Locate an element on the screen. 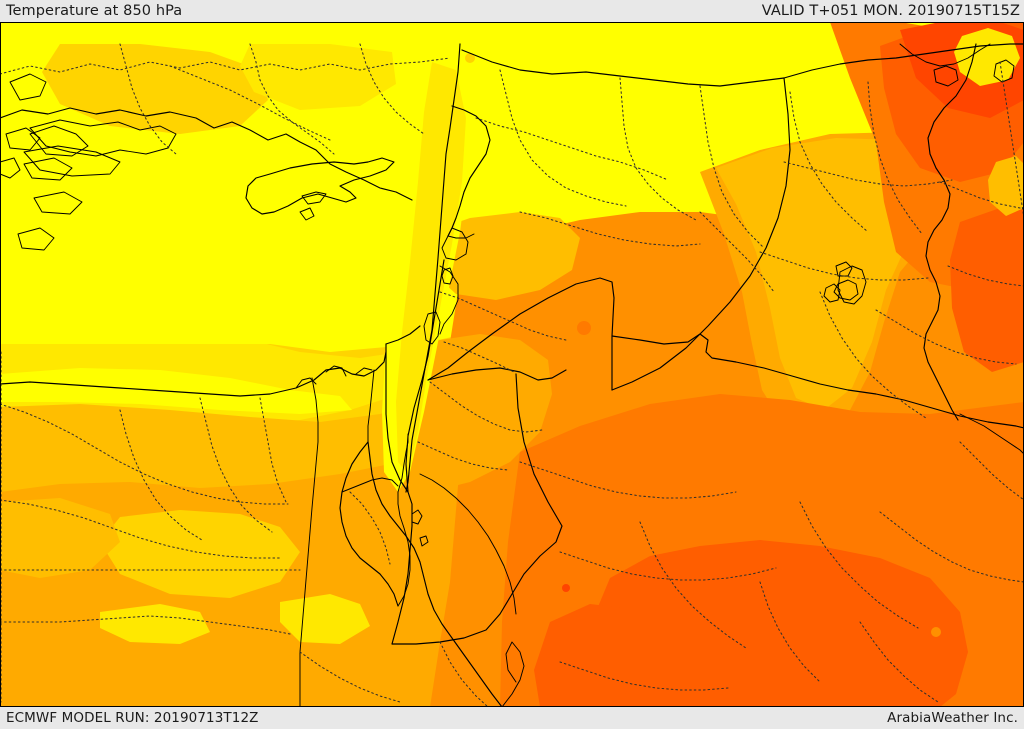 This screenshot has width=1024, height=729. coastline-greek-peninsula is located at coordinates (103, 138).